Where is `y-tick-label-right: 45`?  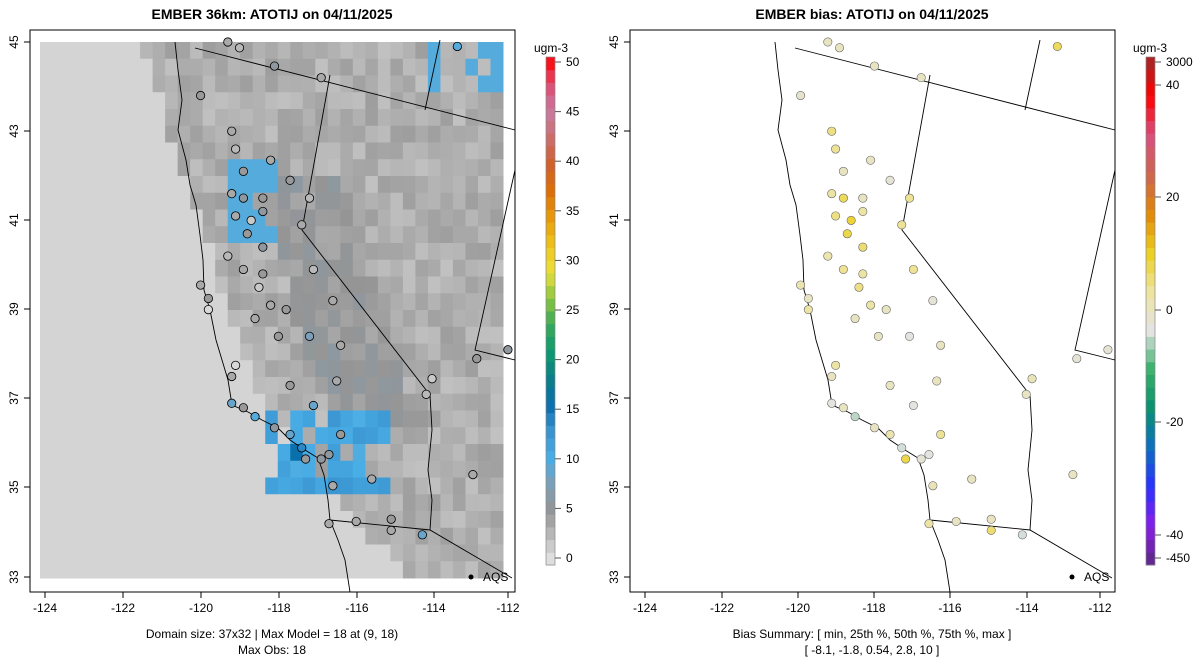 y-tick-label-right: 45 is located at coordinates (614, 42).